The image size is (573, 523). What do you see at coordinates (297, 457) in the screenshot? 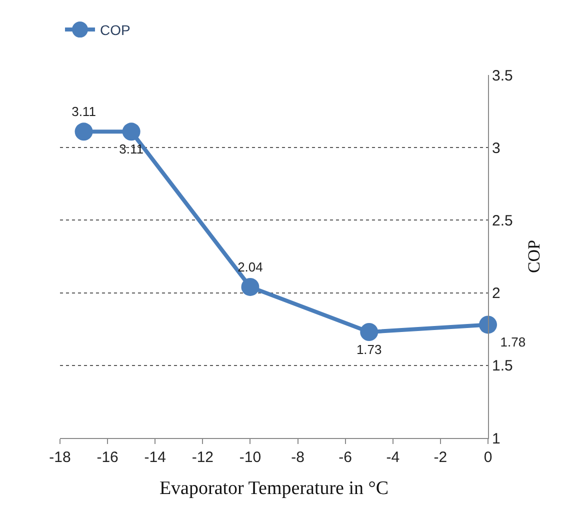
I see `x-tick-label: -8` at bounding box center [297, 457].